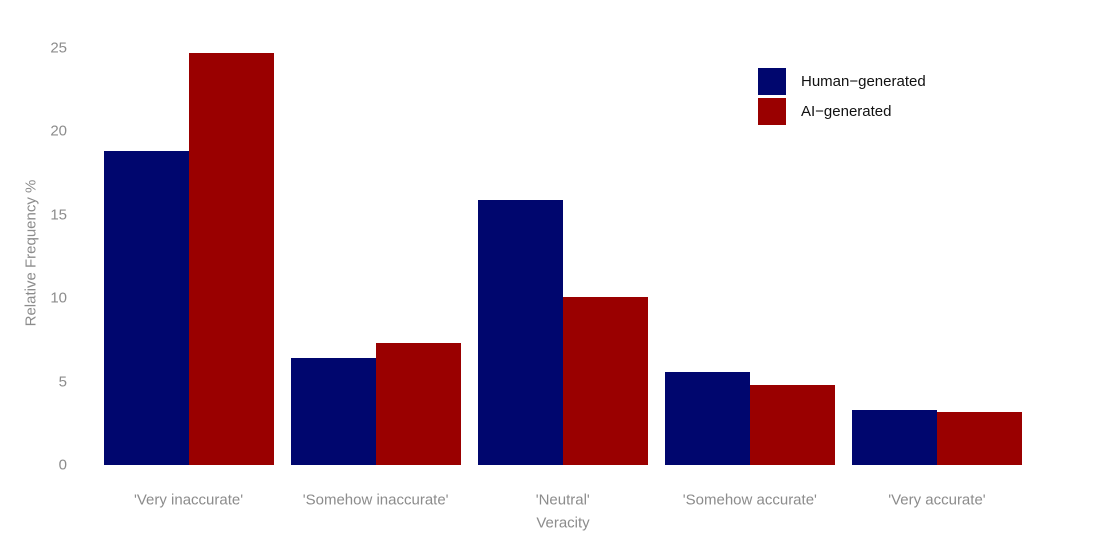 The width and height of the screenshot is (1109, 554). What do you see at coordinates (842, 96) in the screenshot?
I see `legend: Human−generated AI−generated` at bounding box center [842, 96].